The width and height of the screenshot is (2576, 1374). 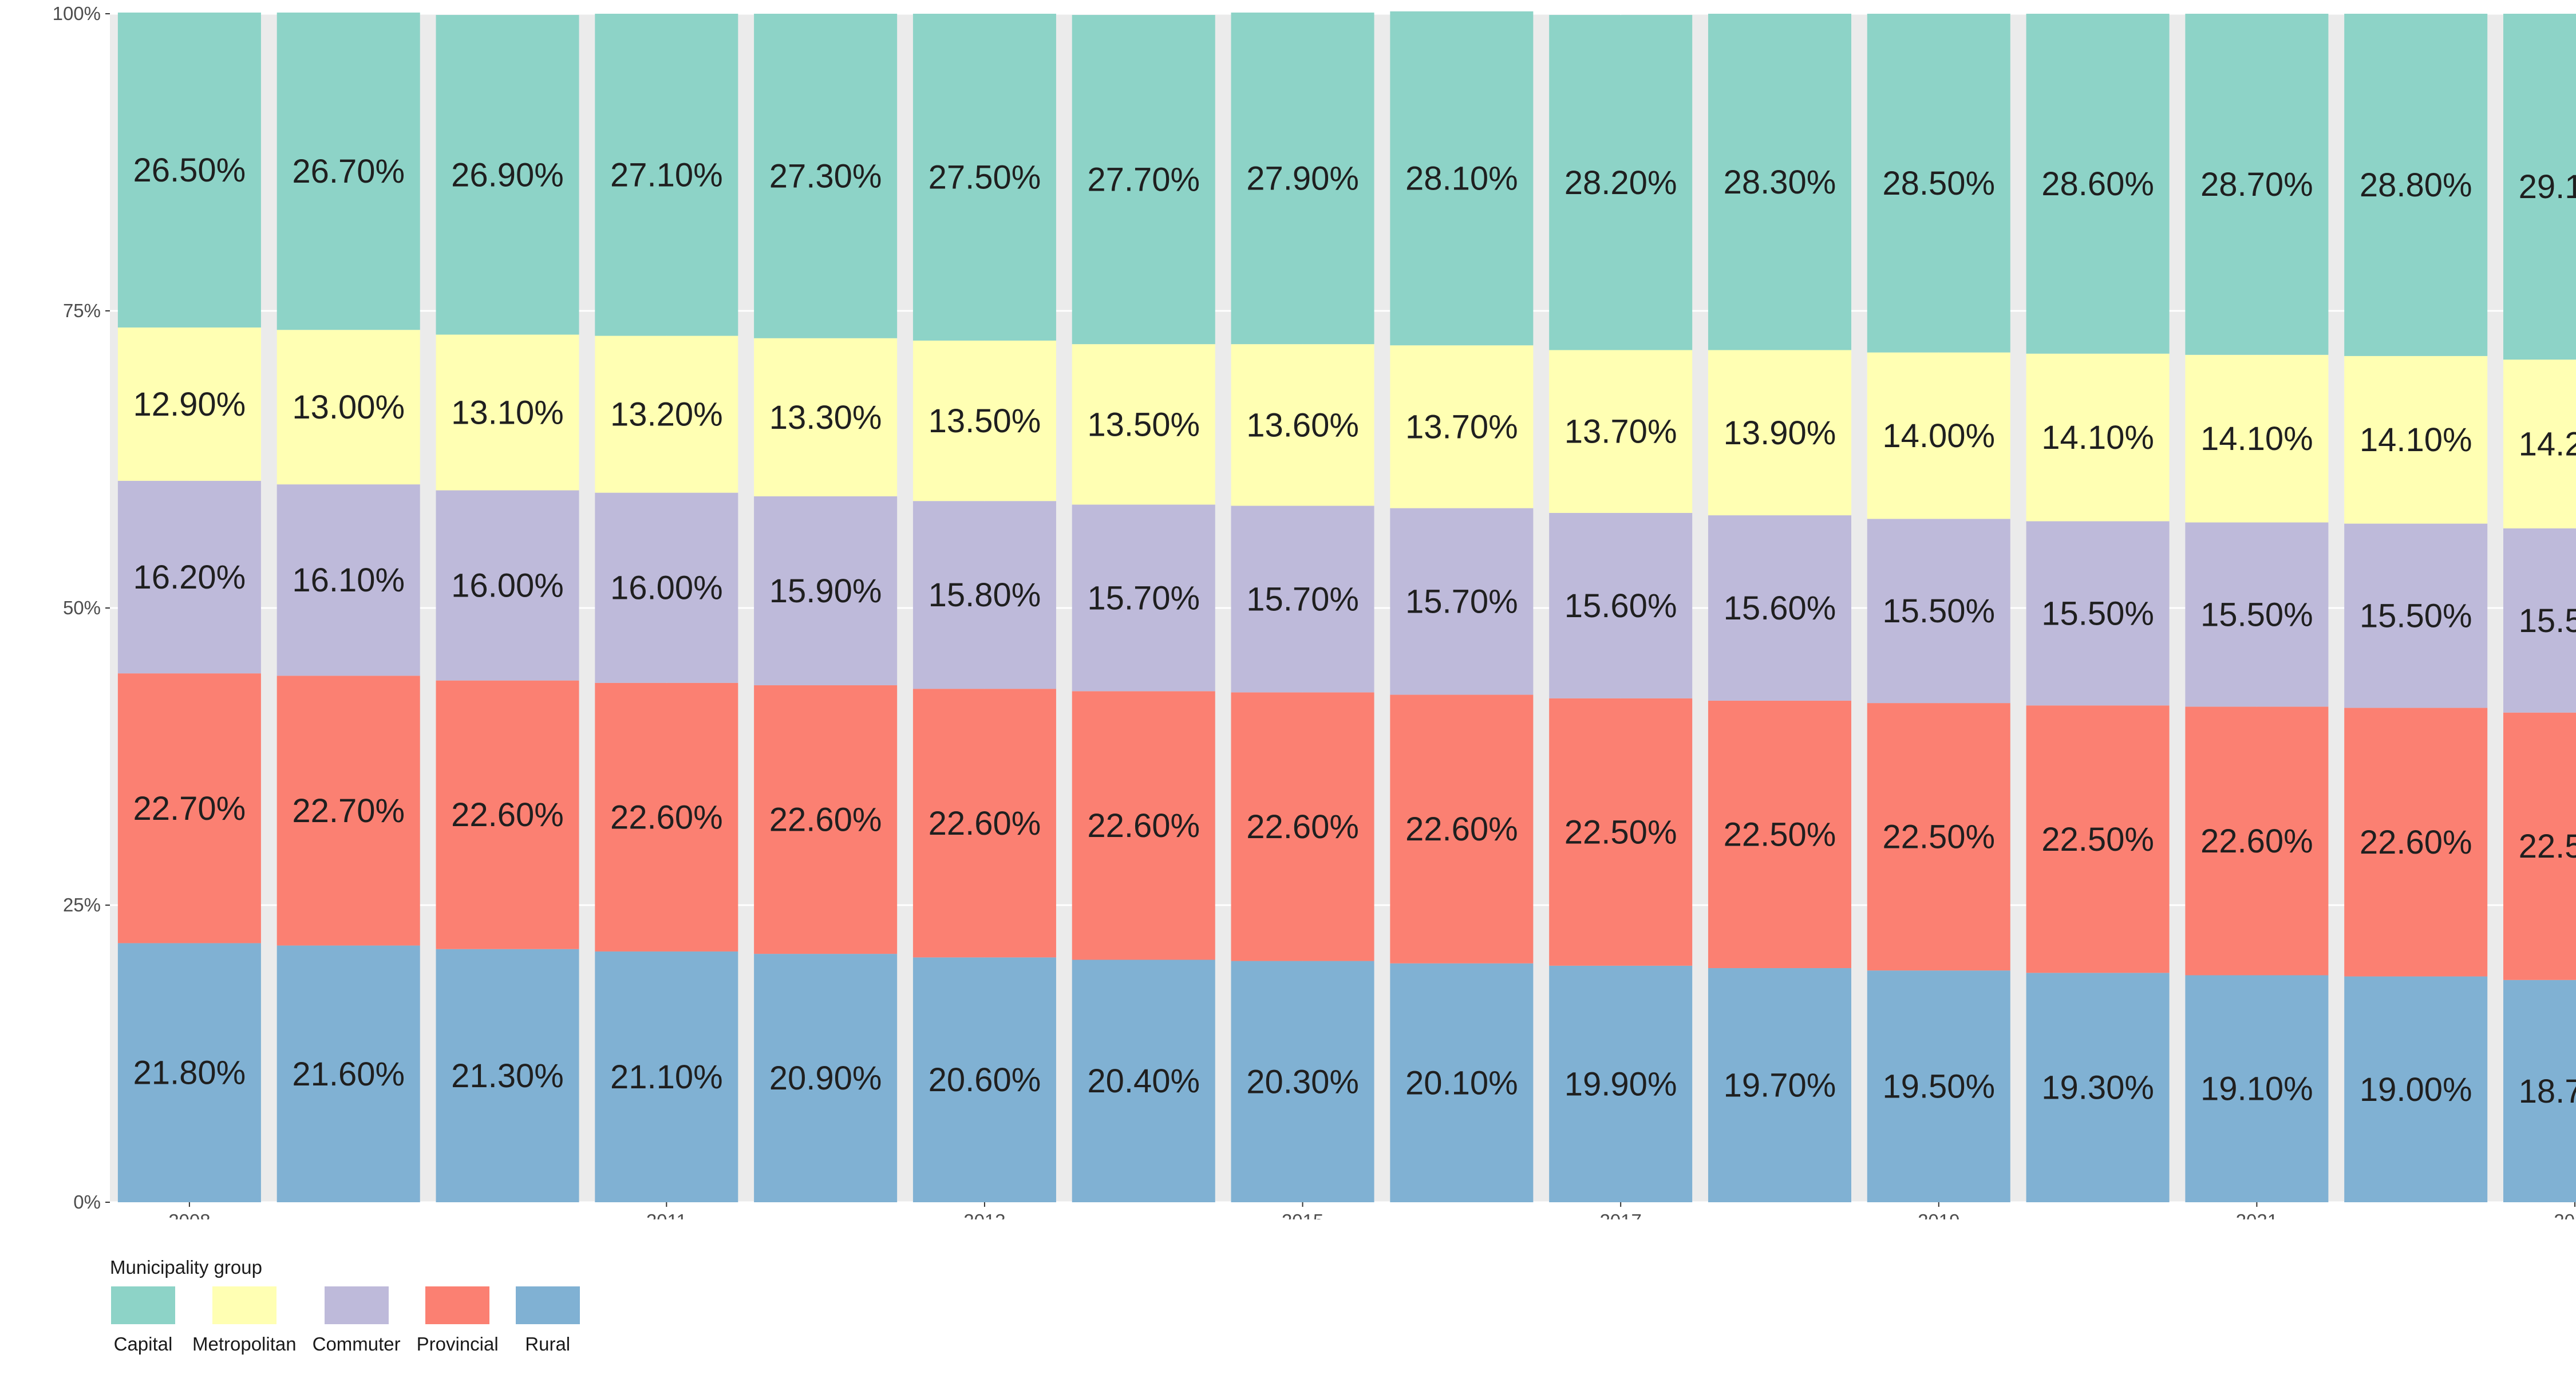 I want to click on data-label: 19.10%, so click(x=2256, y=1089).